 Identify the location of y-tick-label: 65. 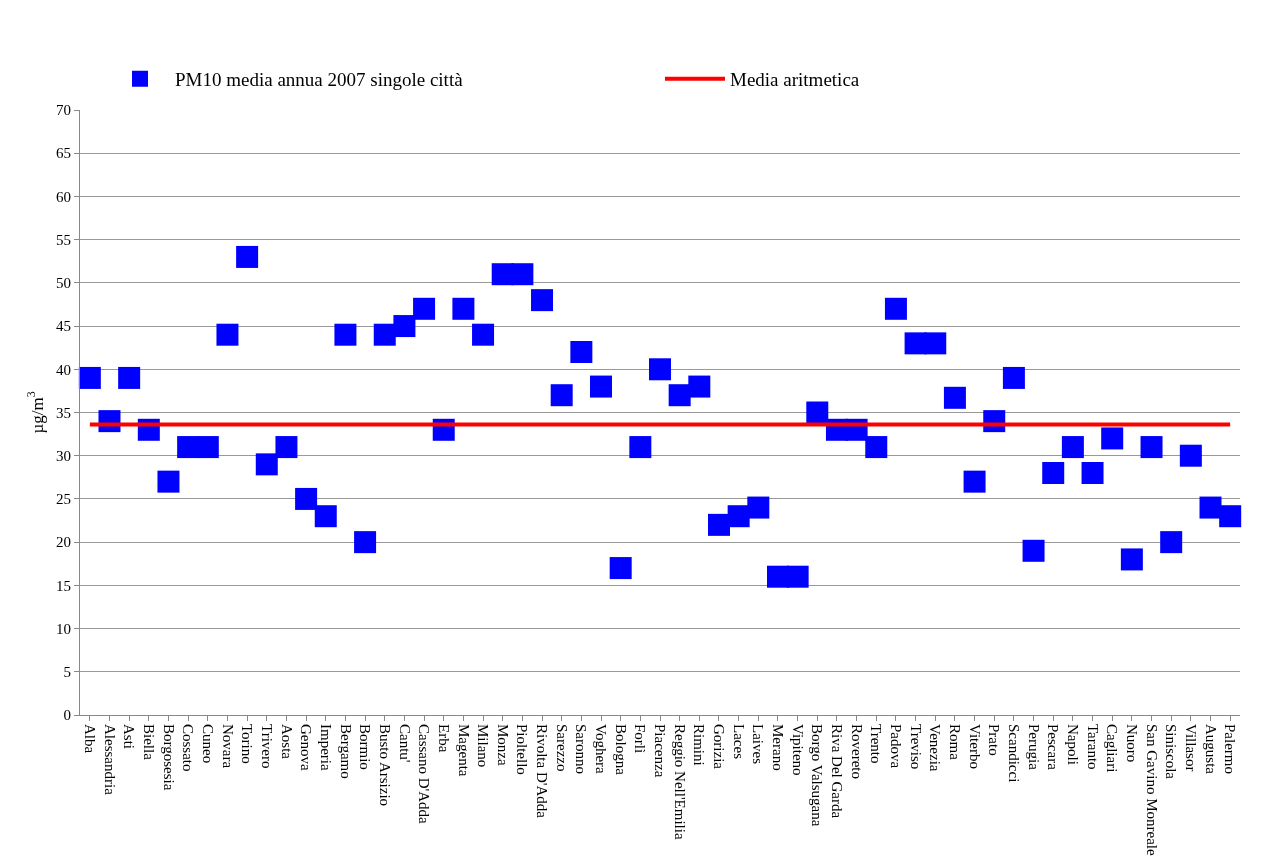
(63, 153).